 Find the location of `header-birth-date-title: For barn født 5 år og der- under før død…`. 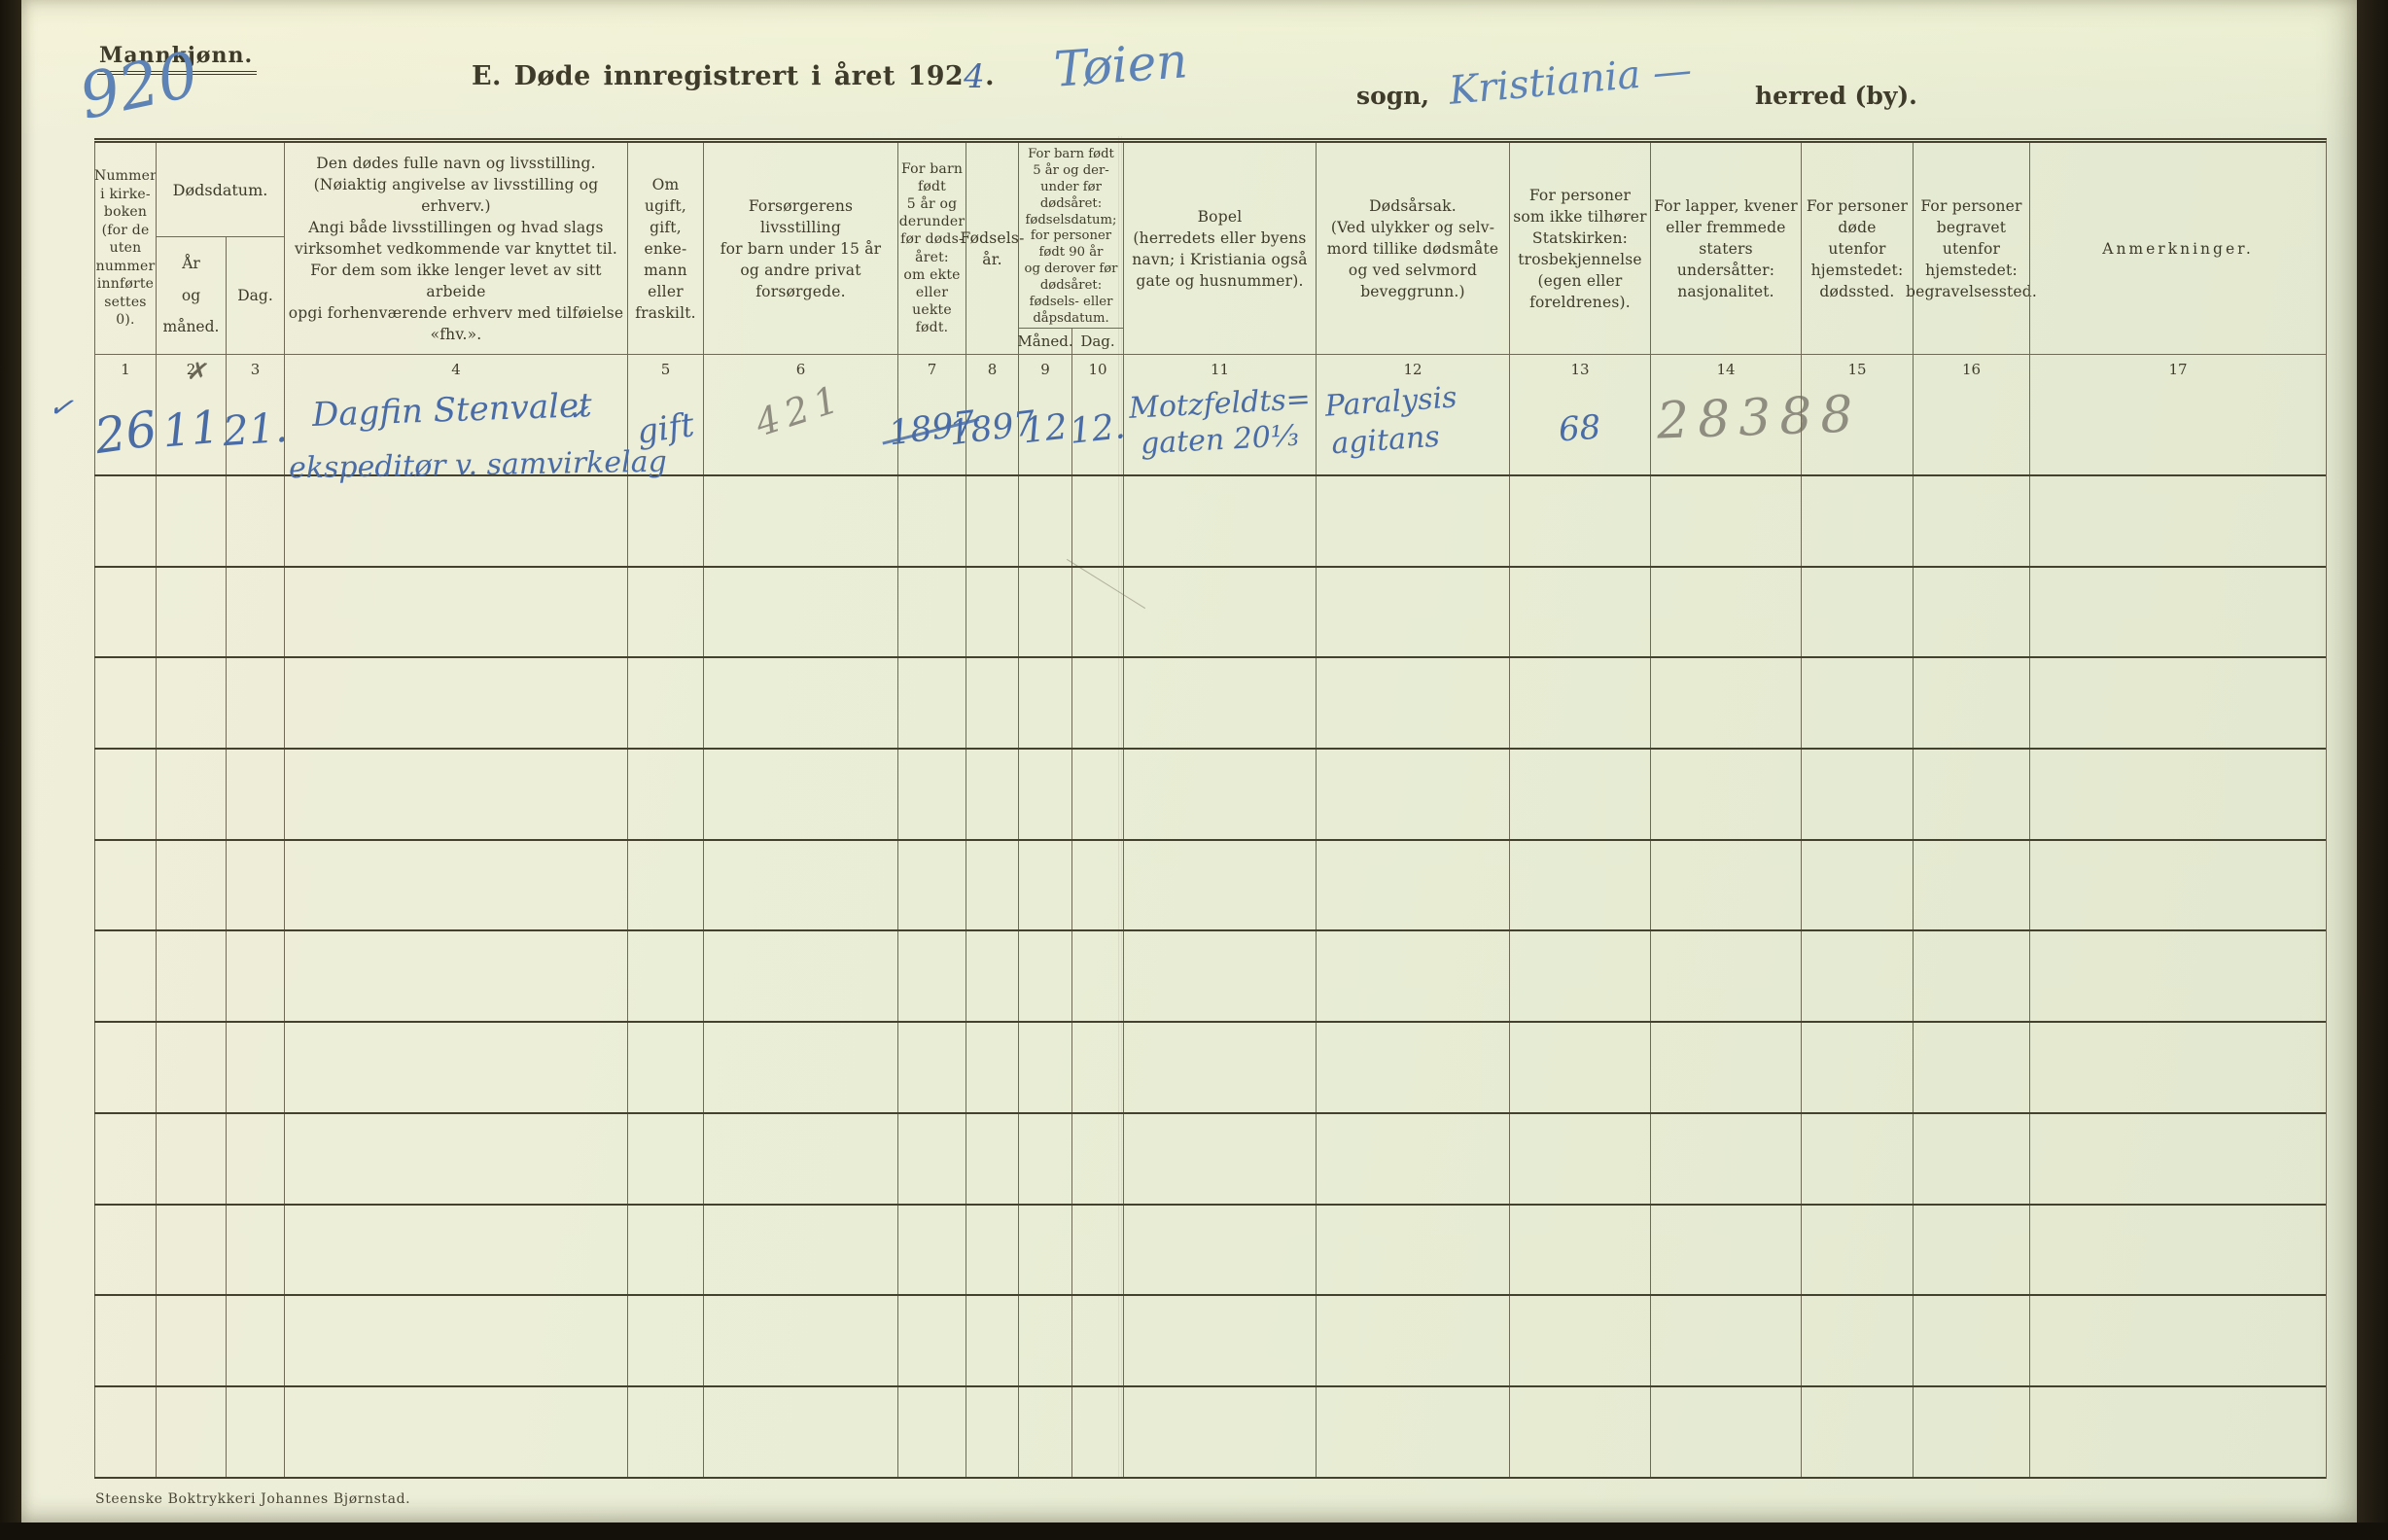

header-birth-date-title: For barn født 5 år og der- under før død… is located at coordinates (1071, 236).